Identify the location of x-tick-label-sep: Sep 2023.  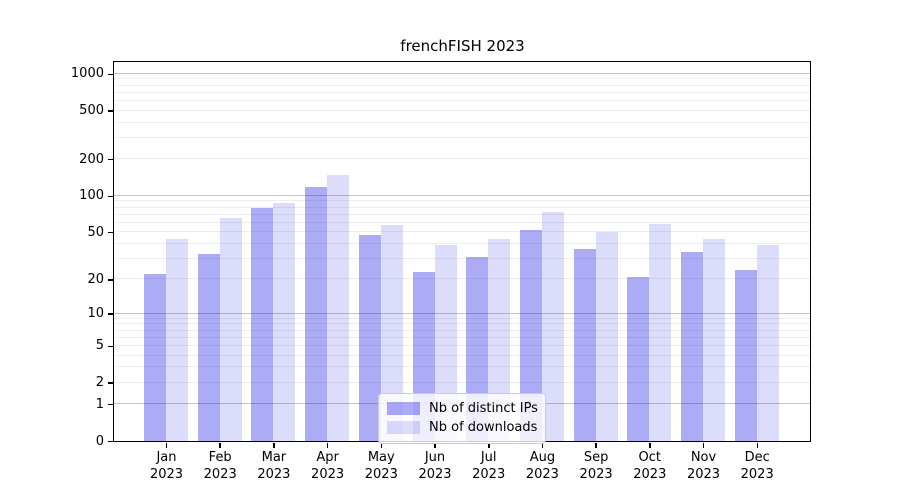
(596, 466).